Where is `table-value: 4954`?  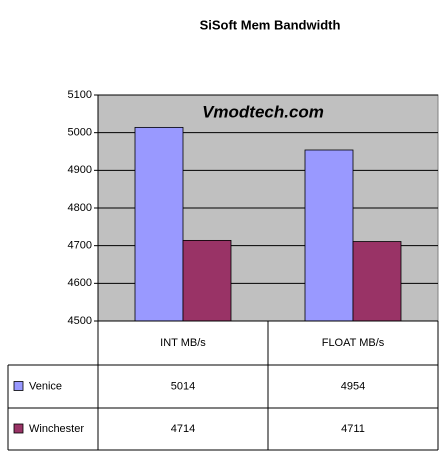 table-value: 4954 is located at coordinates (353, 386).